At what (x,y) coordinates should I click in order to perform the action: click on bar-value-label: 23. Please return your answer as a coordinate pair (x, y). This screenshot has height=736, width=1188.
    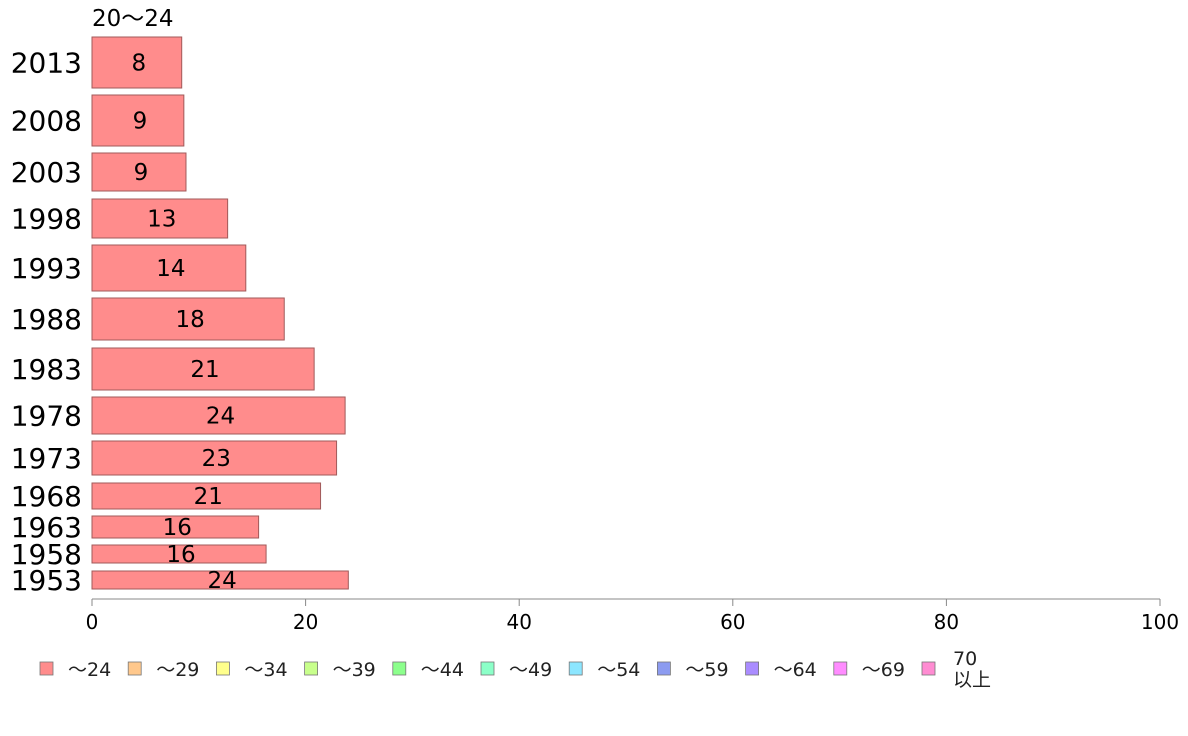
    Looking at the image, I should click on (216, 459).